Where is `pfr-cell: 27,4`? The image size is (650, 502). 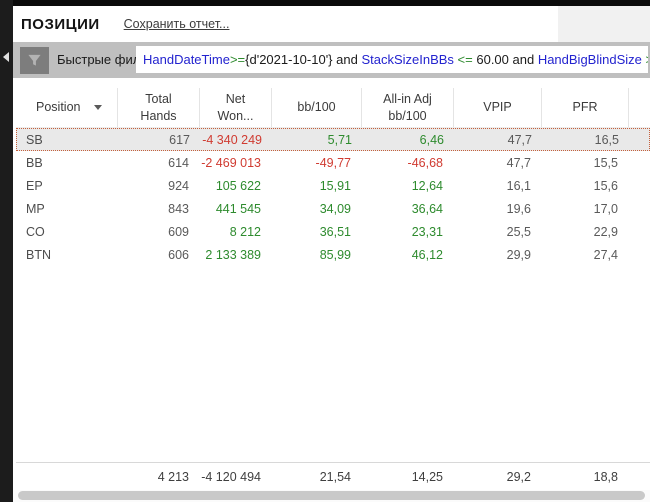
pfr-cell: 27,4 is located at coordinates (605, 254).